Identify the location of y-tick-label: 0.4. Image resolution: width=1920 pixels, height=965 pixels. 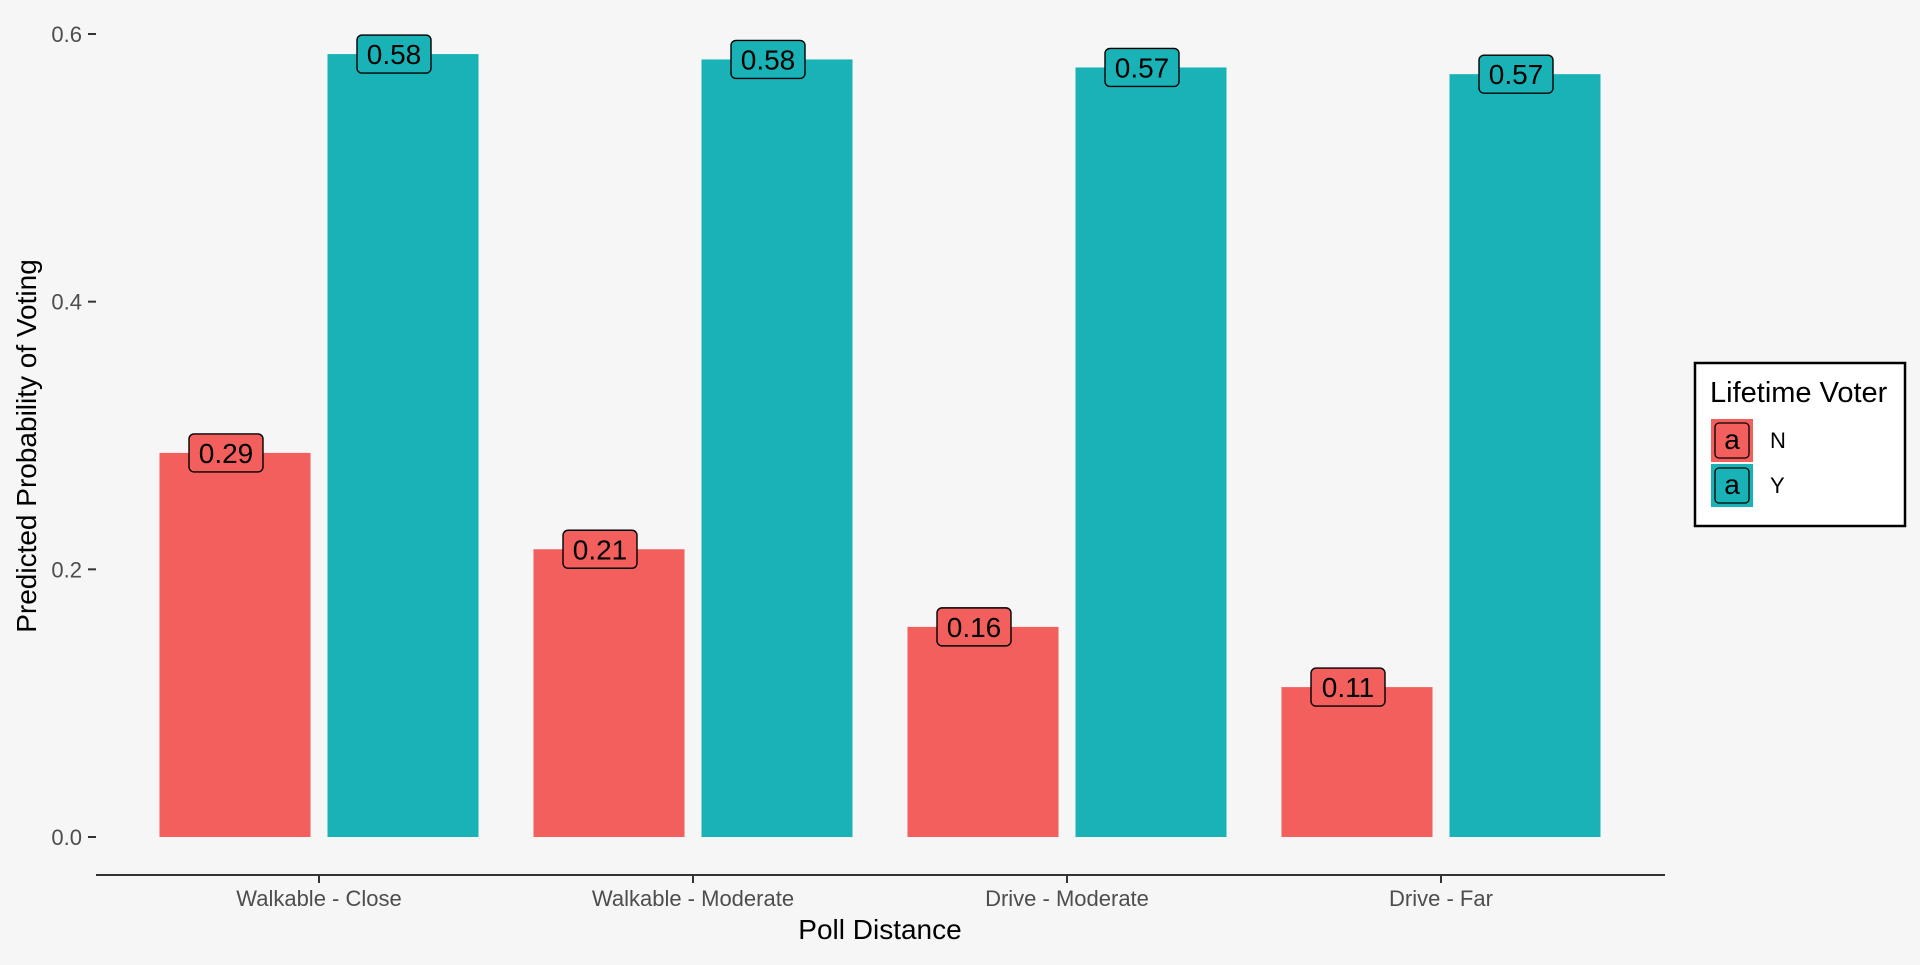
(66, 302).